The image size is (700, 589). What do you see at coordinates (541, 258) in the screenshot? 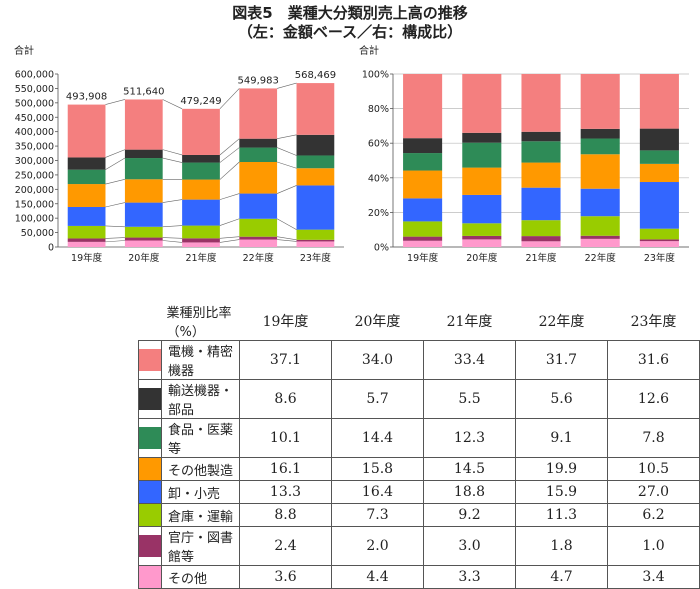
I see `x-tick-label: 21年度` at bounding box center [541, 258].